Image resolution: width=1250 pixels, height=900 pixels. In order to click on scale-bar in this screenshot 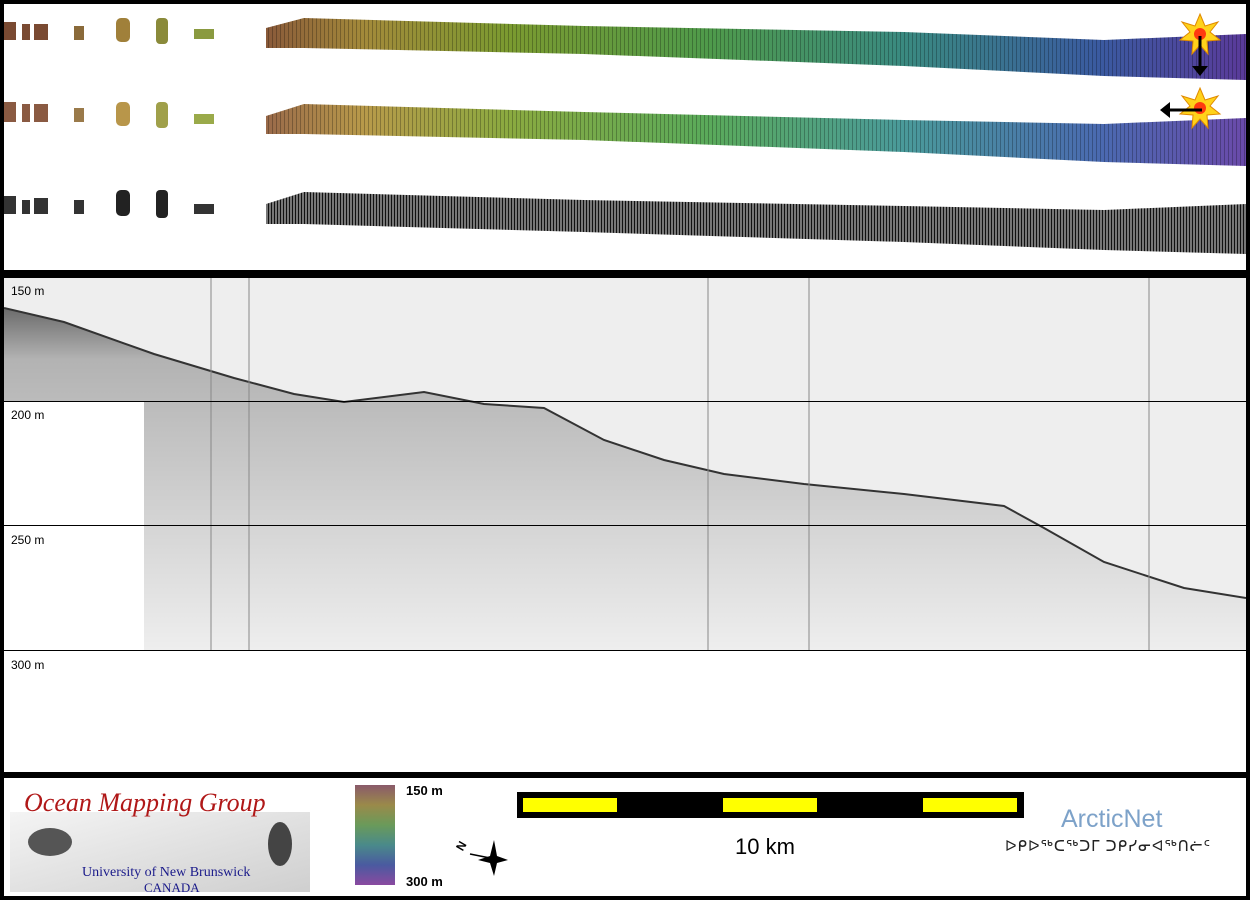, I will do `click(770, 805)`.